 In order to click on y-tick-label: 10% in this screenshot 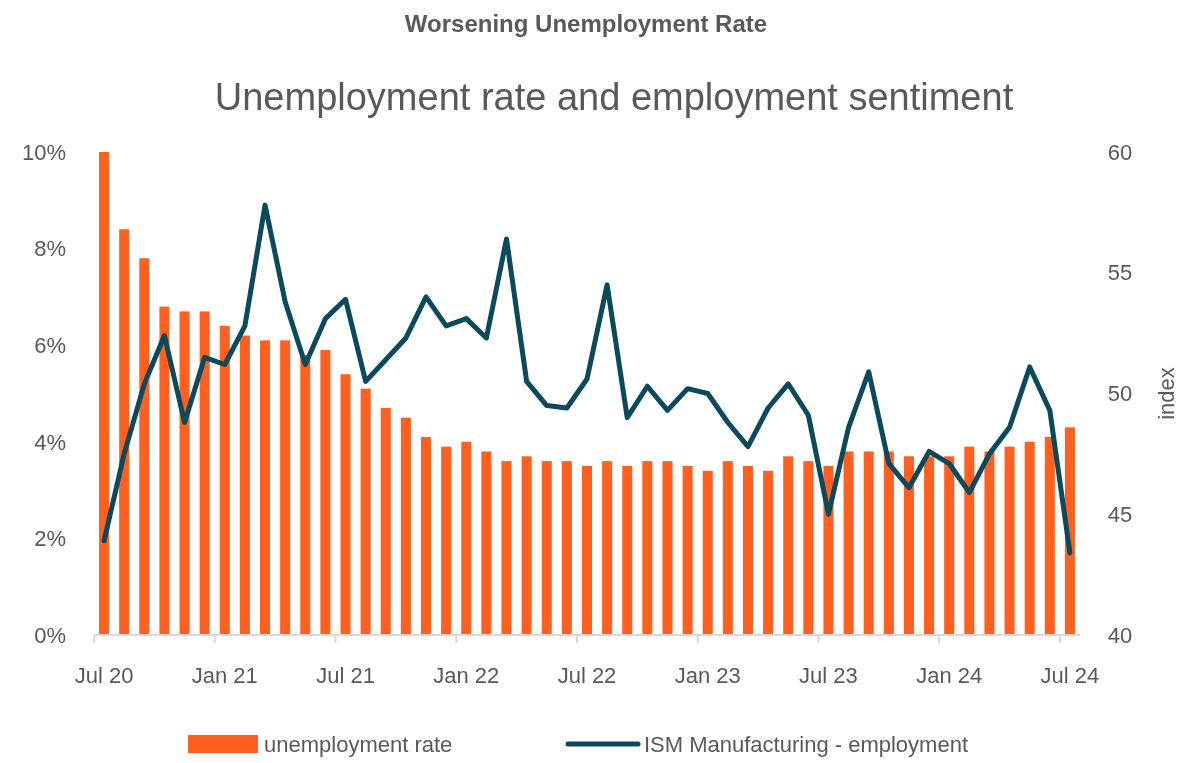, I will do `click(43, 152)`.